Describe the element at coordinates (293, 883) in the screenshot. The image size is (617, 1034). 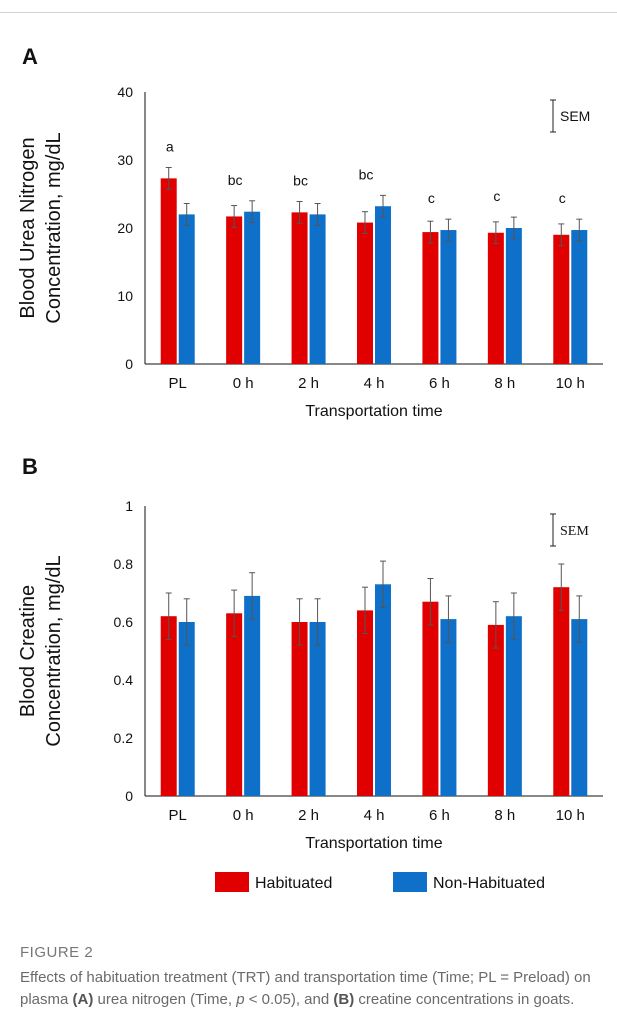
I see `legend-label: Habituated` at that location.